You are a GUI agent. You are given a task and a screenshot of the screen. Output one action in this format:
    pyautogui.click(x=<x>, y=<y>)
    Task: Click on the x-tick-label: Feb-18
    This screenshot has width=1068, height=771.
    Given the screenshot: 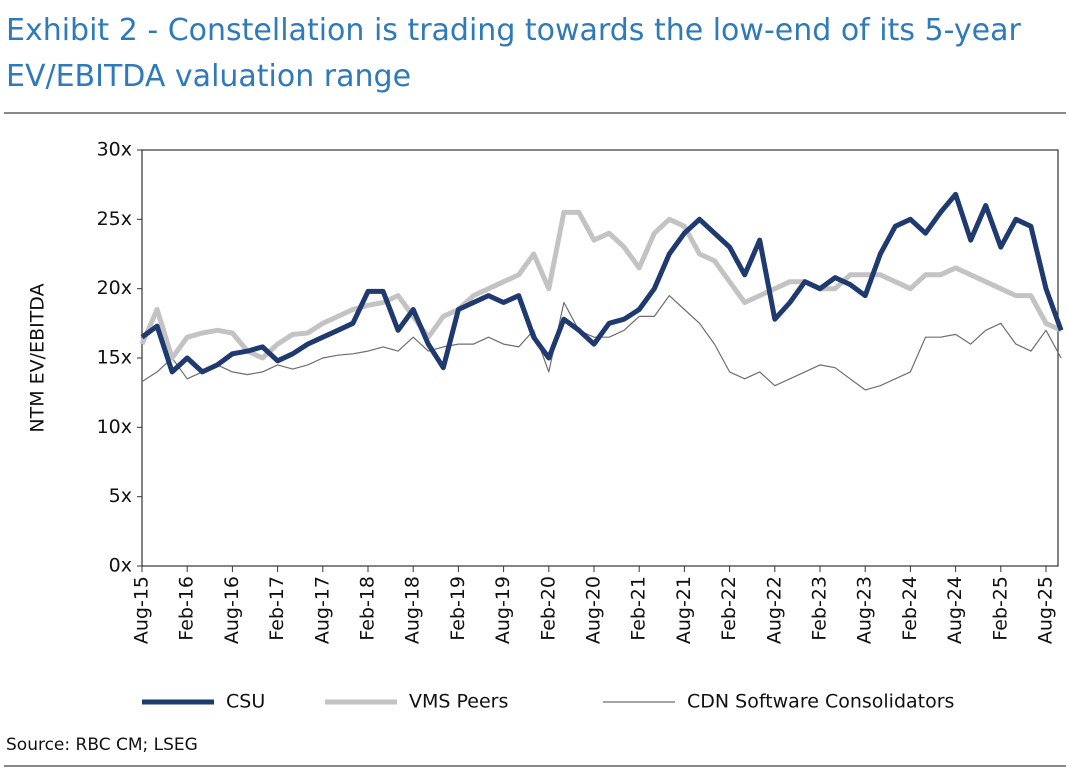 What is the action you would take?
    pyautogui.click(x=368, y=608)
    